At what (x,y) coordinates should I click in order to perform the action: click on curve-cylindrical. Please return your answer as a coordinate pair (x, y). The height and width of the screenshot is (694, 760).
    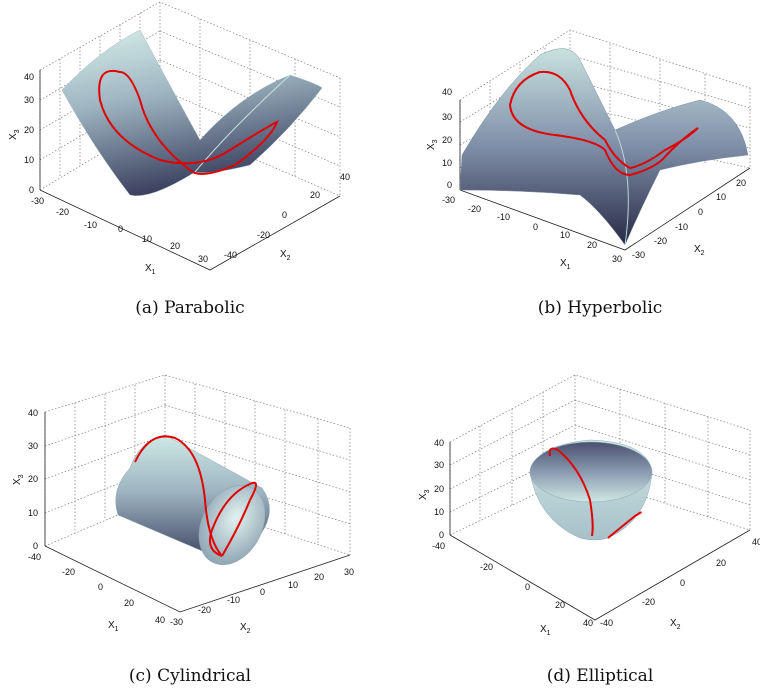
    Looking at the image, I should click on (195, 496).